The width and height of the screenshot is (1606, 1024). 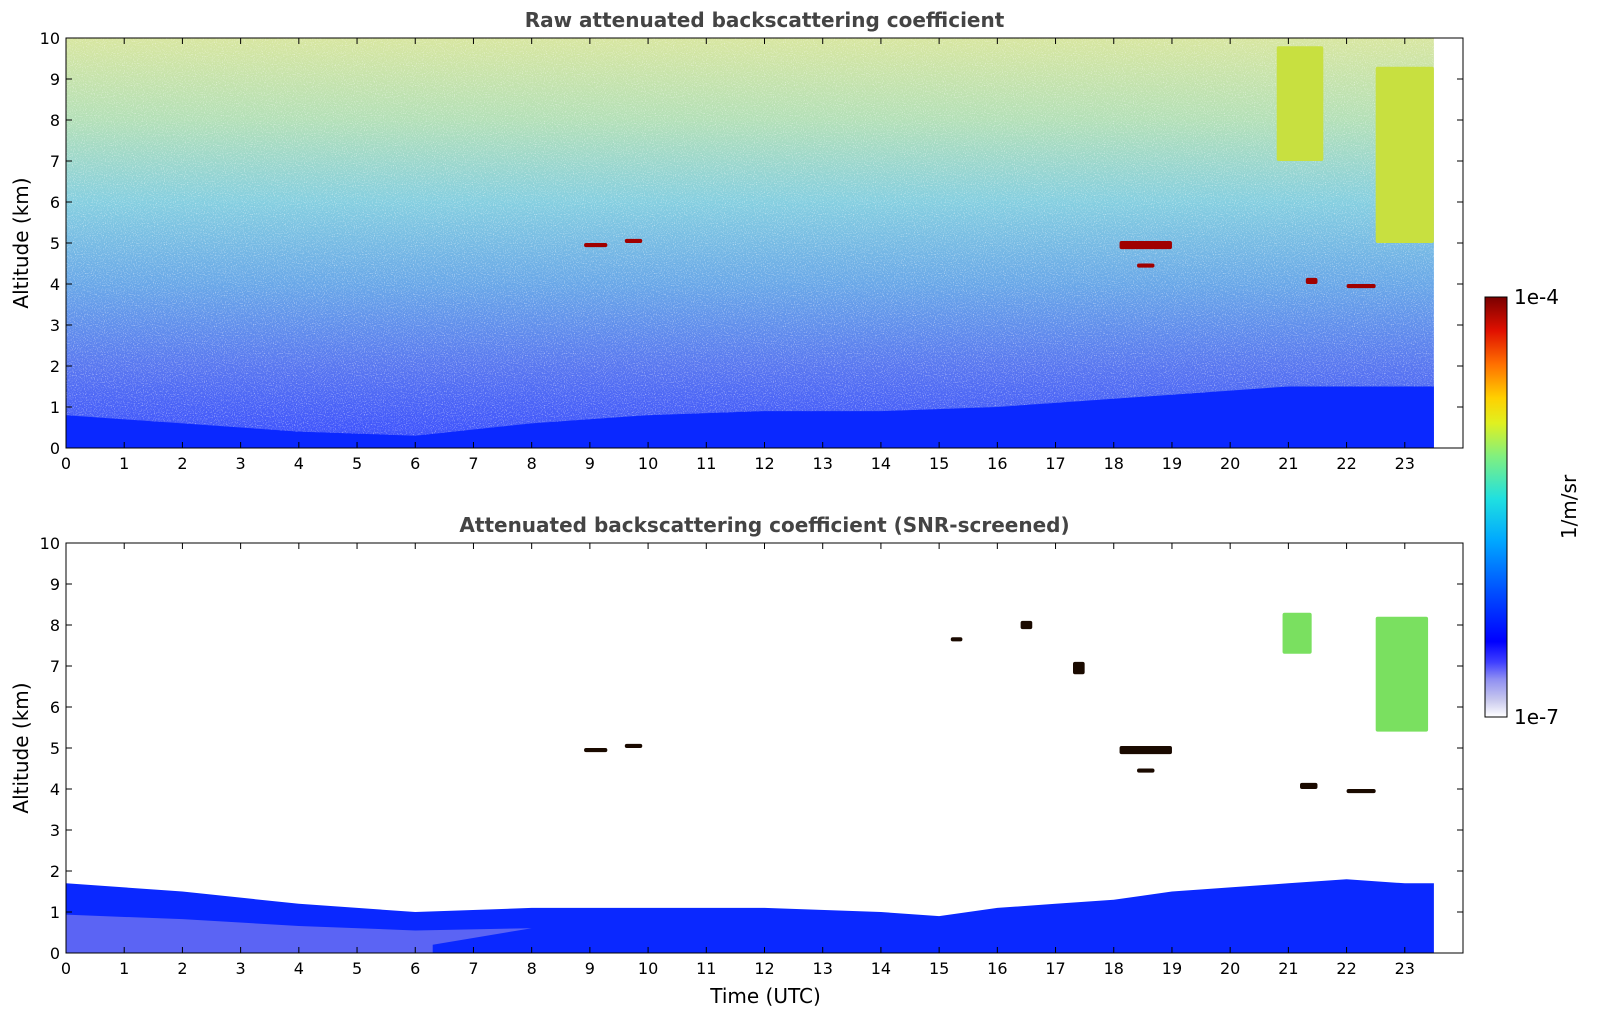 What do you see at coordinates (1532, 507) in the screenshot?
I see `colorbar: 1e-4 1e-7 1/m/sr` at bounding box center [1532, 507].